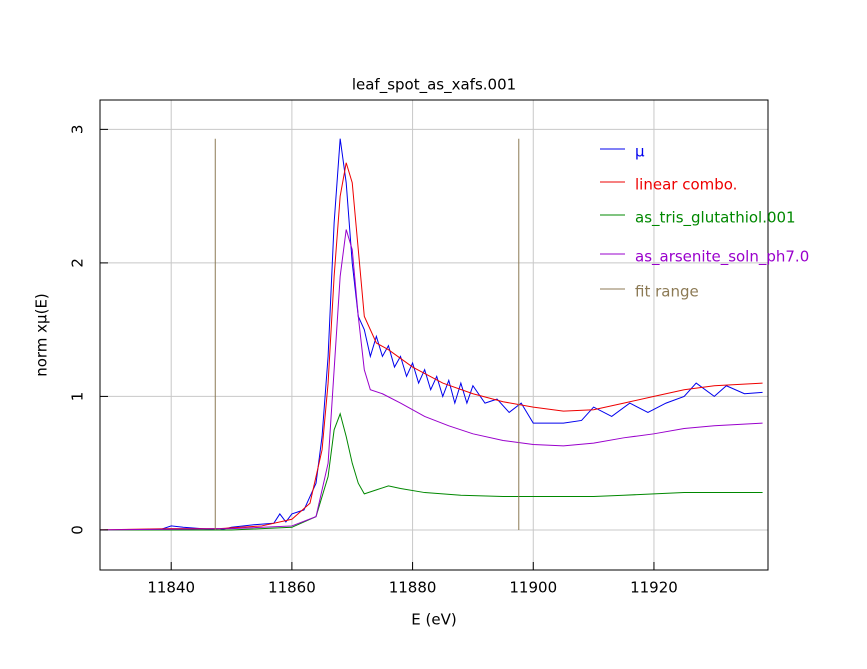 The width and height of the screenshot is (867, 669). I want to click on x-tick-label: 11860, so click(292, 588).